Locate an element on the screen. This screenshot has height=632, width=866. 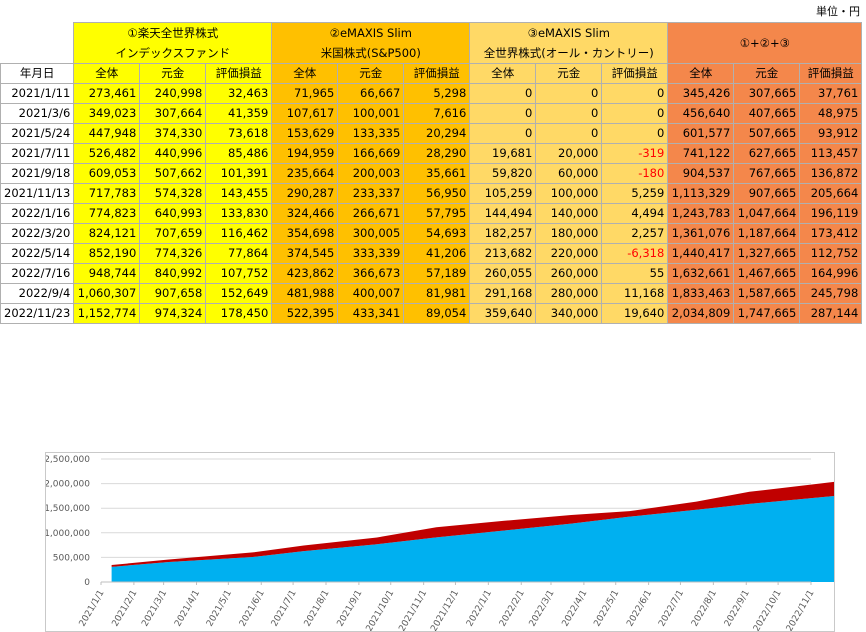
value-cell: 77,864 is located at coordinates (239, 253).